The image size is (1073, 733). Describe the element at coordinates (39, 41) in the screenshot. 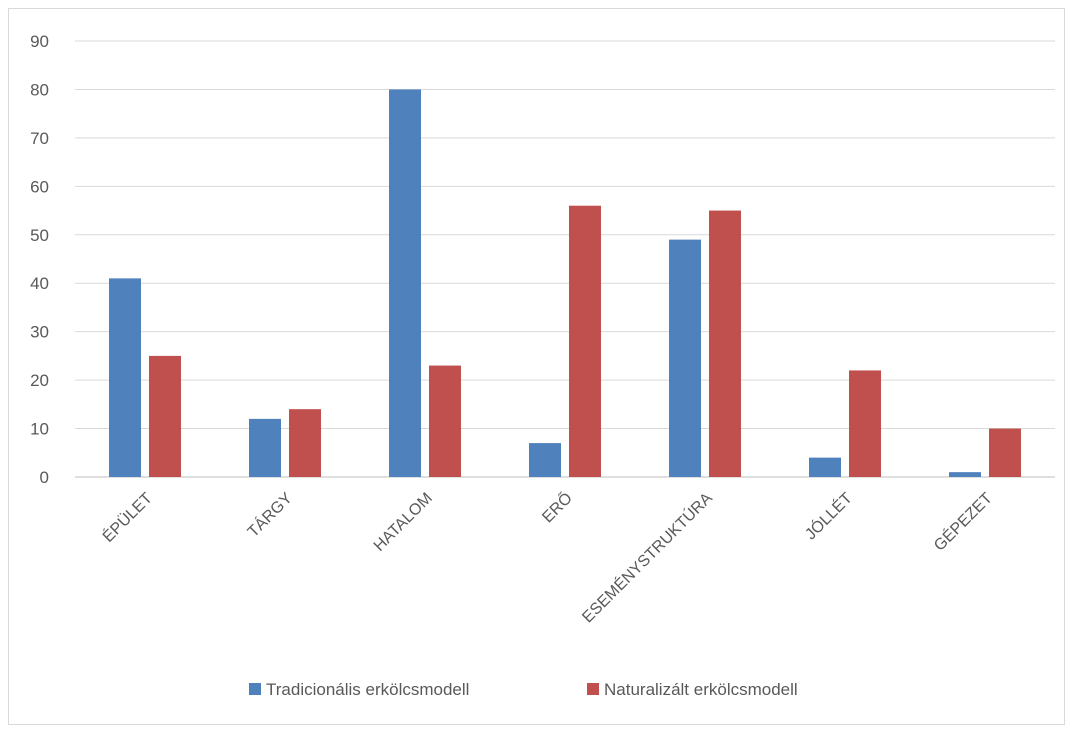

I see `y-tick-label: 90` at that location.